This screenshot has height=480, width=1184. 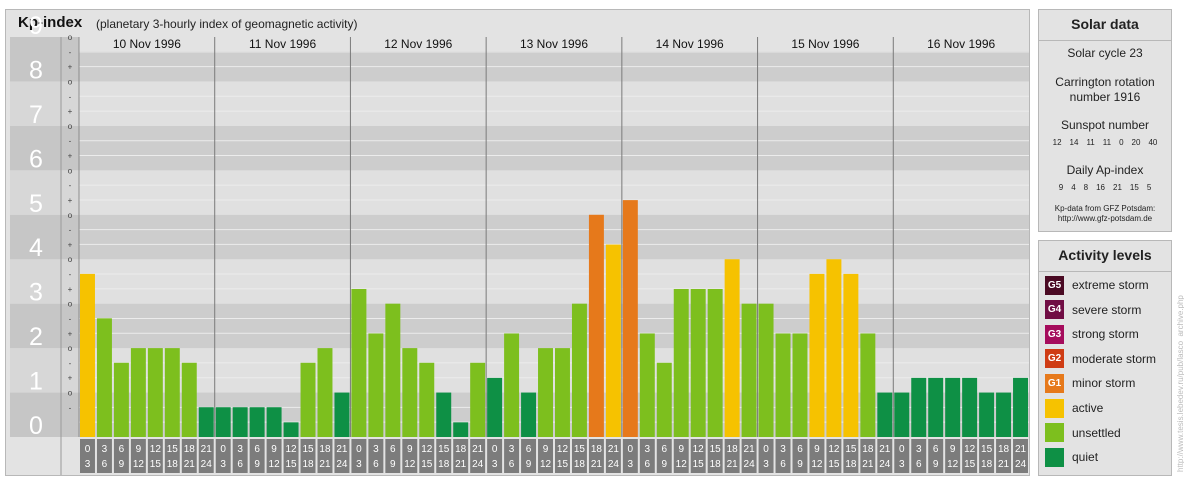 What do you see at coordinates (1074, 142) in the screenshot?
I see `sunspot-value: 14` at bounding box center [1074, 142].